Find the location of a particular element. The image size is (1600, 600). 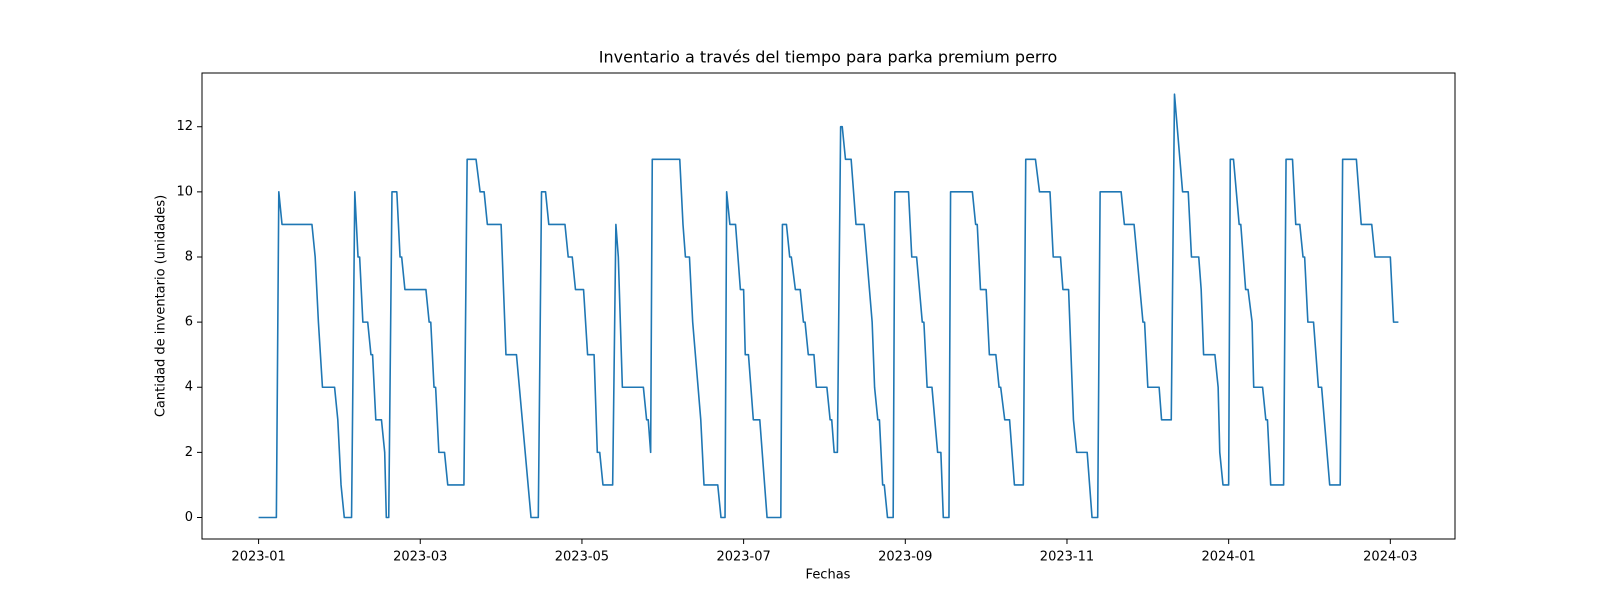

x-tick-label: 2023-09 is located at coordinates (905, 557).